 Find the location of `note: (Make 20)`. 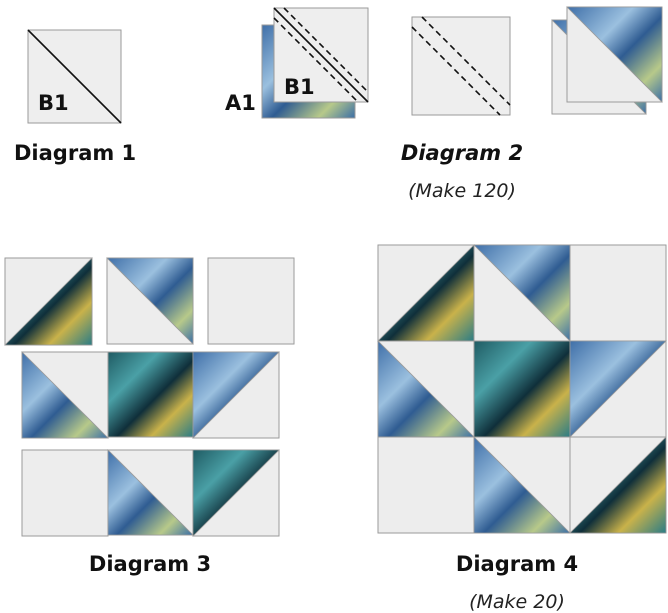

note: (Make 20) is located at coordinates (517, 602).